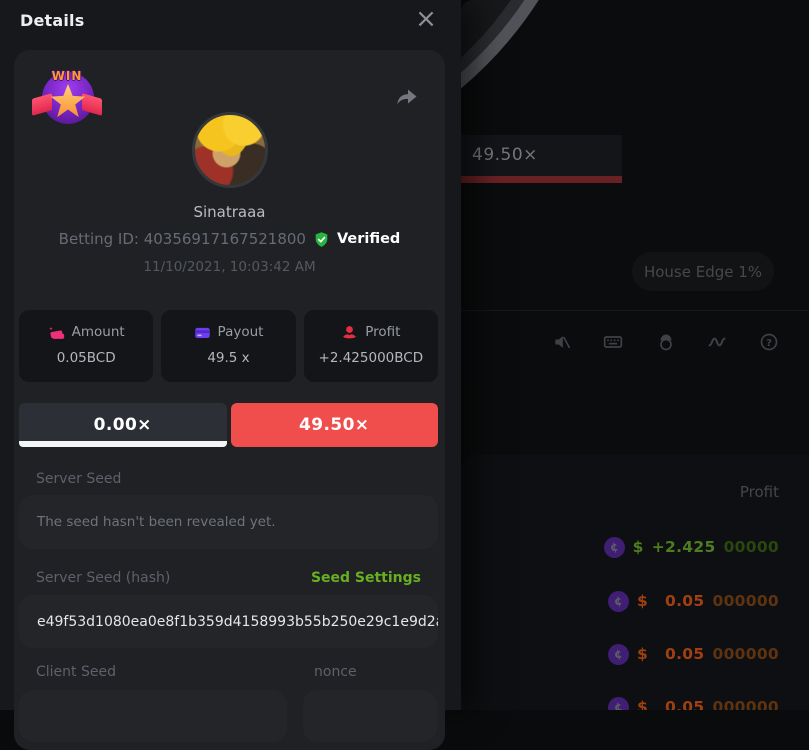  What do you see at coordinates (426, 19) in the screenshot?
I see `close-icon: ×` at bounding box center [426, 19].